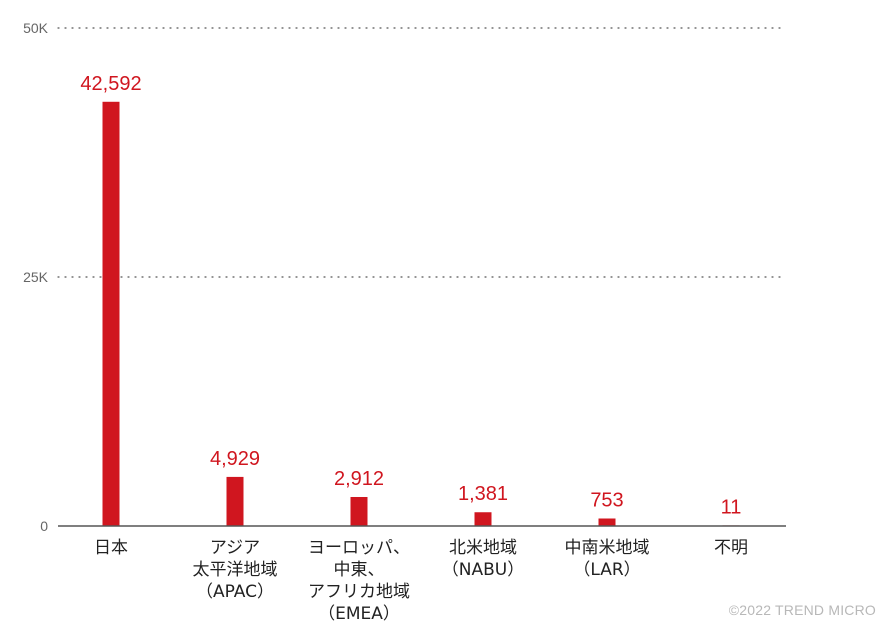  Describe the element at coordinates (359, 581) in the screenshot. I see `category-label-2: ヨーロッパ、中東、アフリカ地域（EMEA）` at that location.